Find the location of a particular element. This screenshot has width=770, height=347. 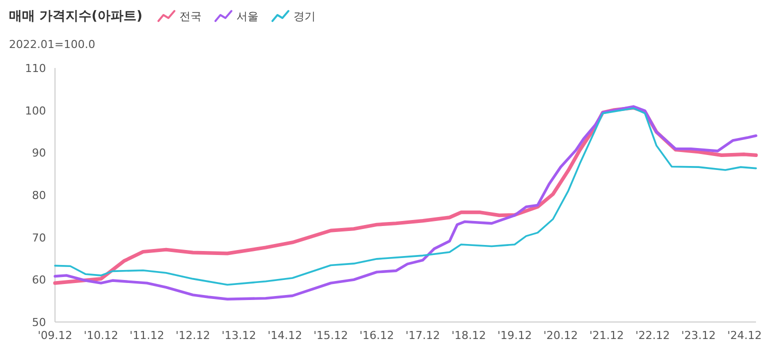

x-tick-label: '22.12 is located at coordinates (652, 335).